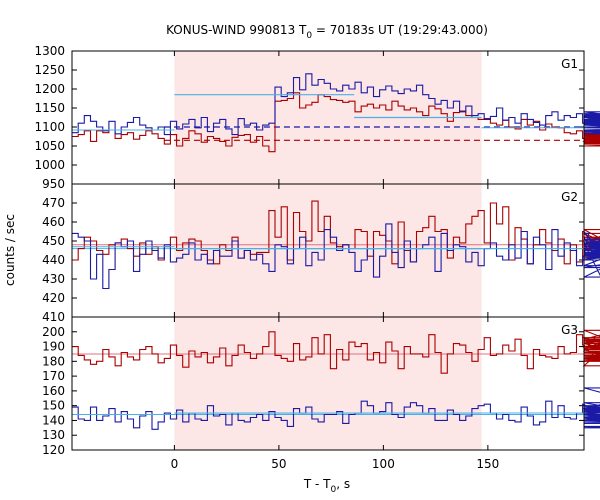 This screenshot has height=500, width=600. Describe the element at coordinates (326, 486) in the screenshot. I see `x-axis-label: T - T0, s` at that location.